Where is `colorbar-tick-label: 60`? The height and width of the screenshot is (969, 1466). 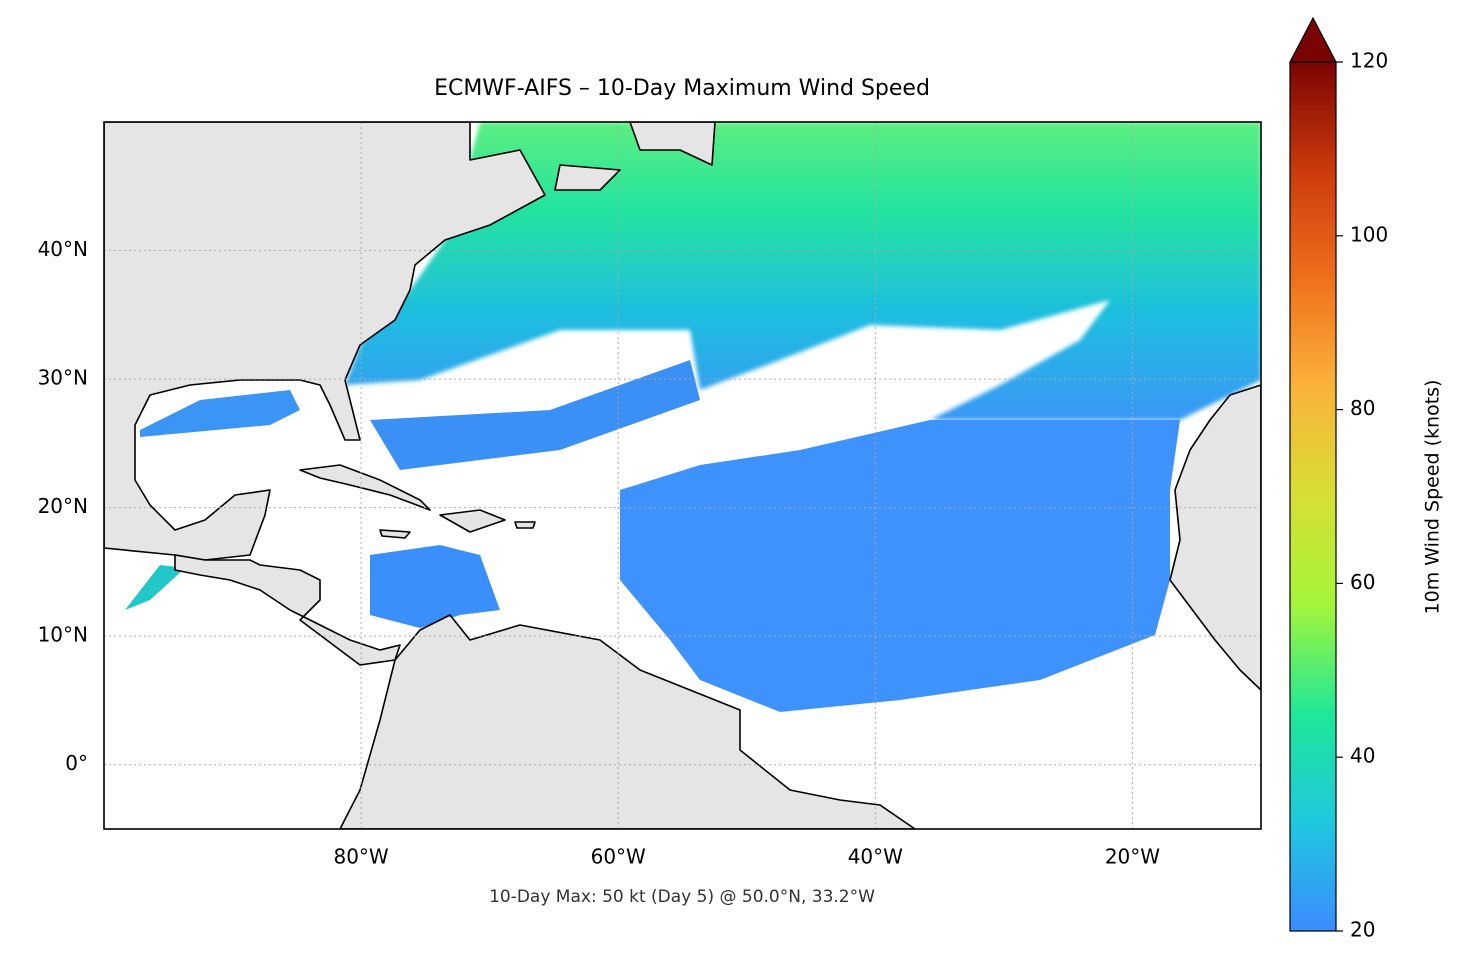
colorbar-tick-label: 60 is located at coordinates (1362, 582).